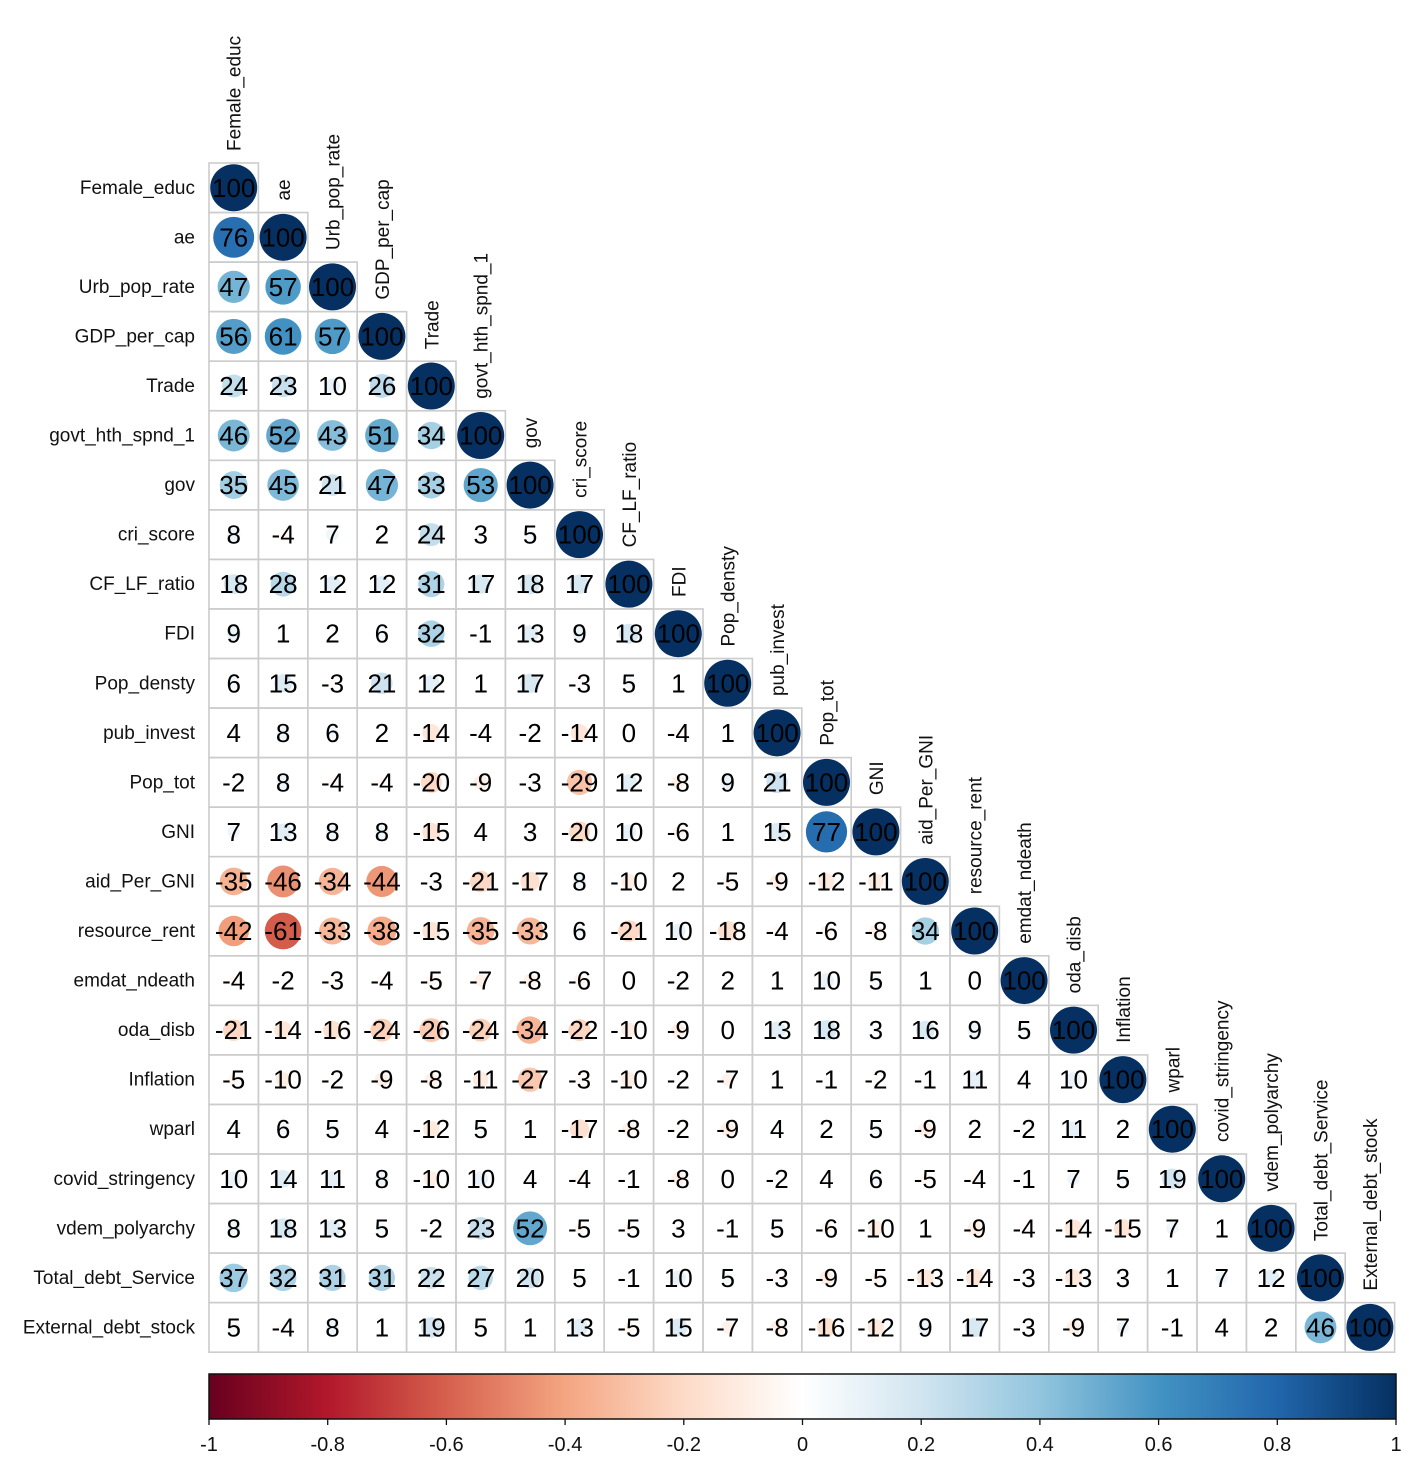 The image size is (1428, 1476). Describe the element at coordinates (283, 1228) in the screenshot. I see `correlation-value: 18` at that location.